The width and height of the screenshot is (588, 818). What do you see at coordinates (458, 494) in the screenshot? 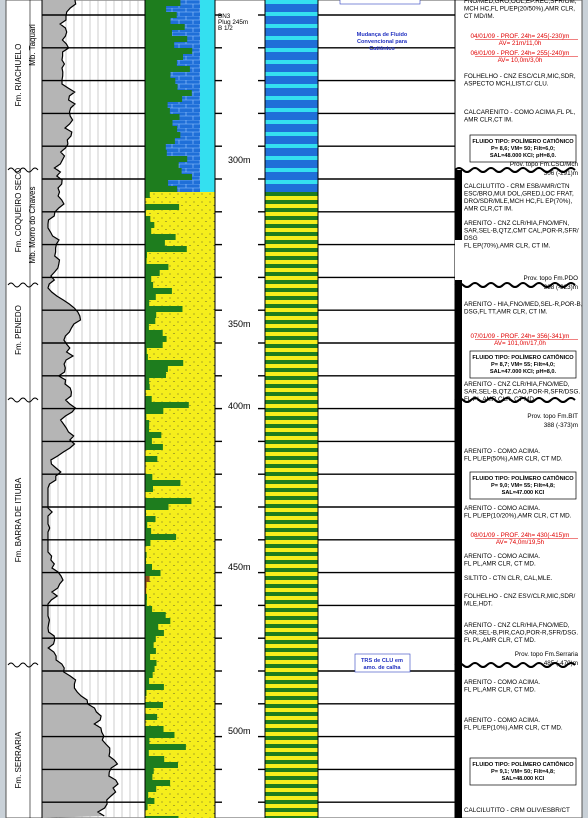
I see `bit-bar` at bounding box center [458, 494].